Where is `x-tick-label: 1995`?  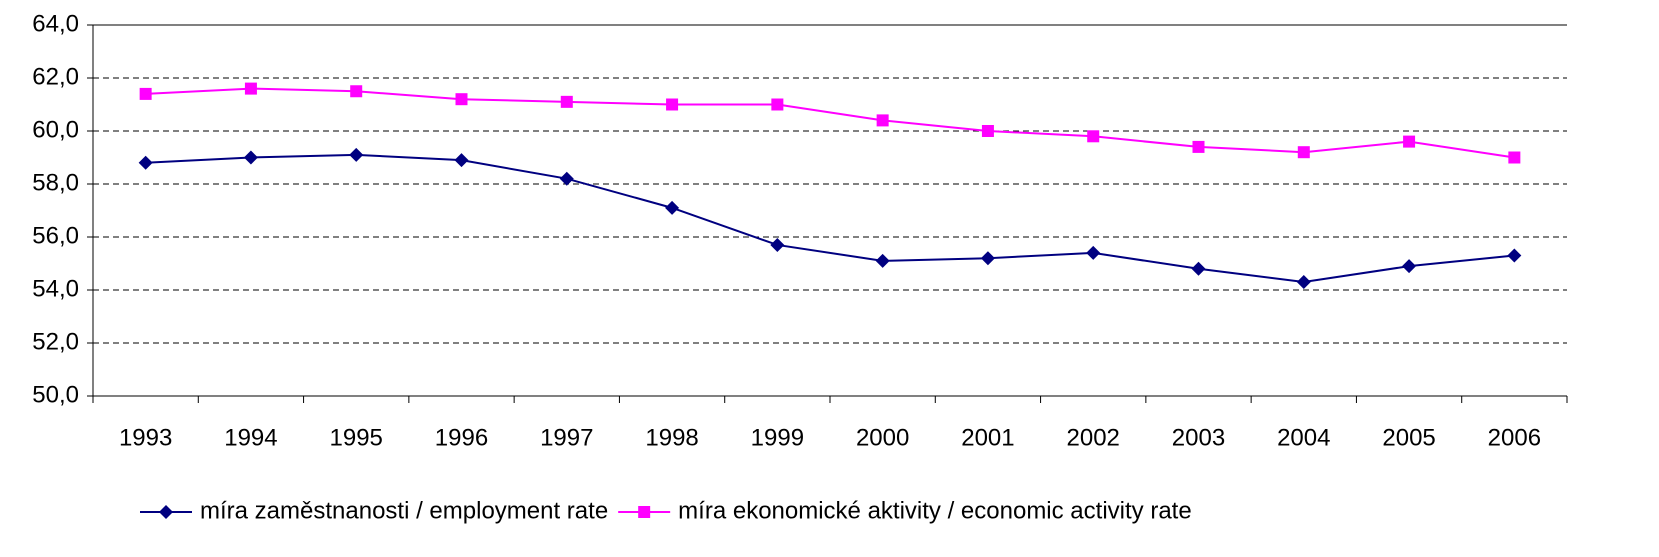
x-tick-label: 1995 is located at coordinates (356, 437).